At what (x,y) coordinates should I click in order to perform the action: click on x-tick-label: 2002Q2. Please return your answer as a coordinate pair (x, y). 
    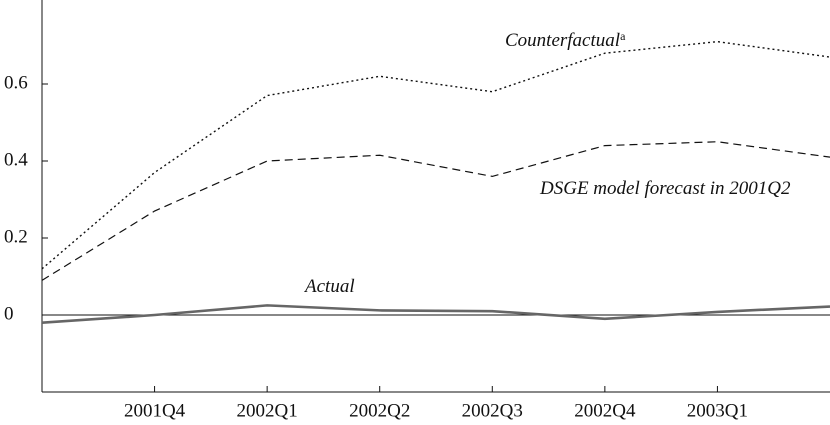
    Looking at the image, I should click on (379, 410).